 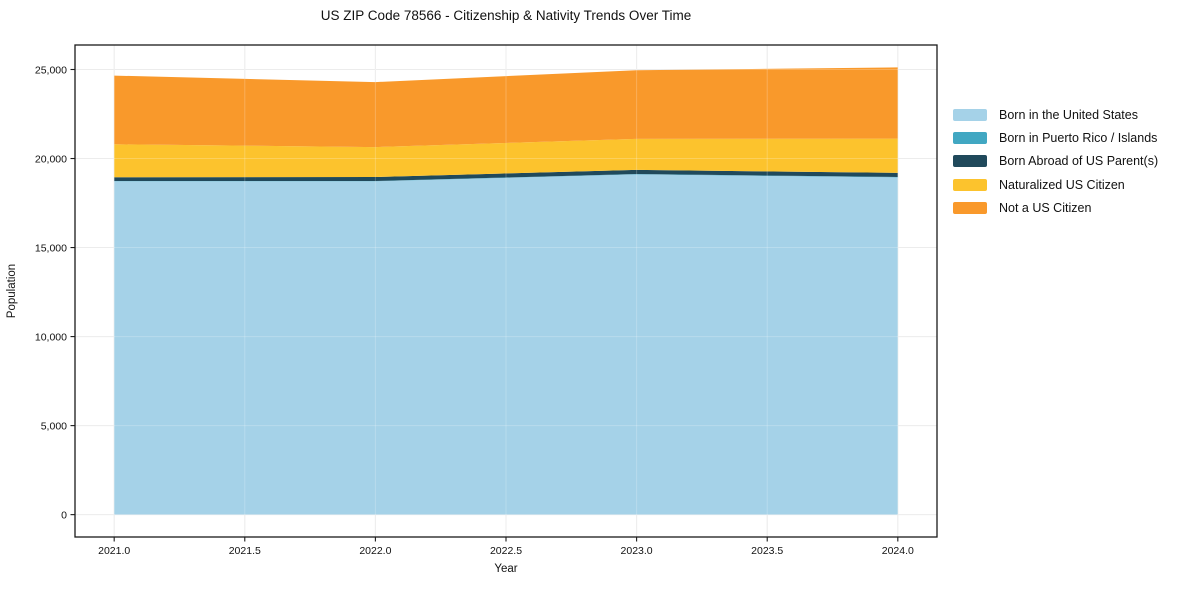 What do you see at coordinates (898, 551) in the screenshot?
I see `x-tick-label: 2024.0` at bounding box center [898, 551].